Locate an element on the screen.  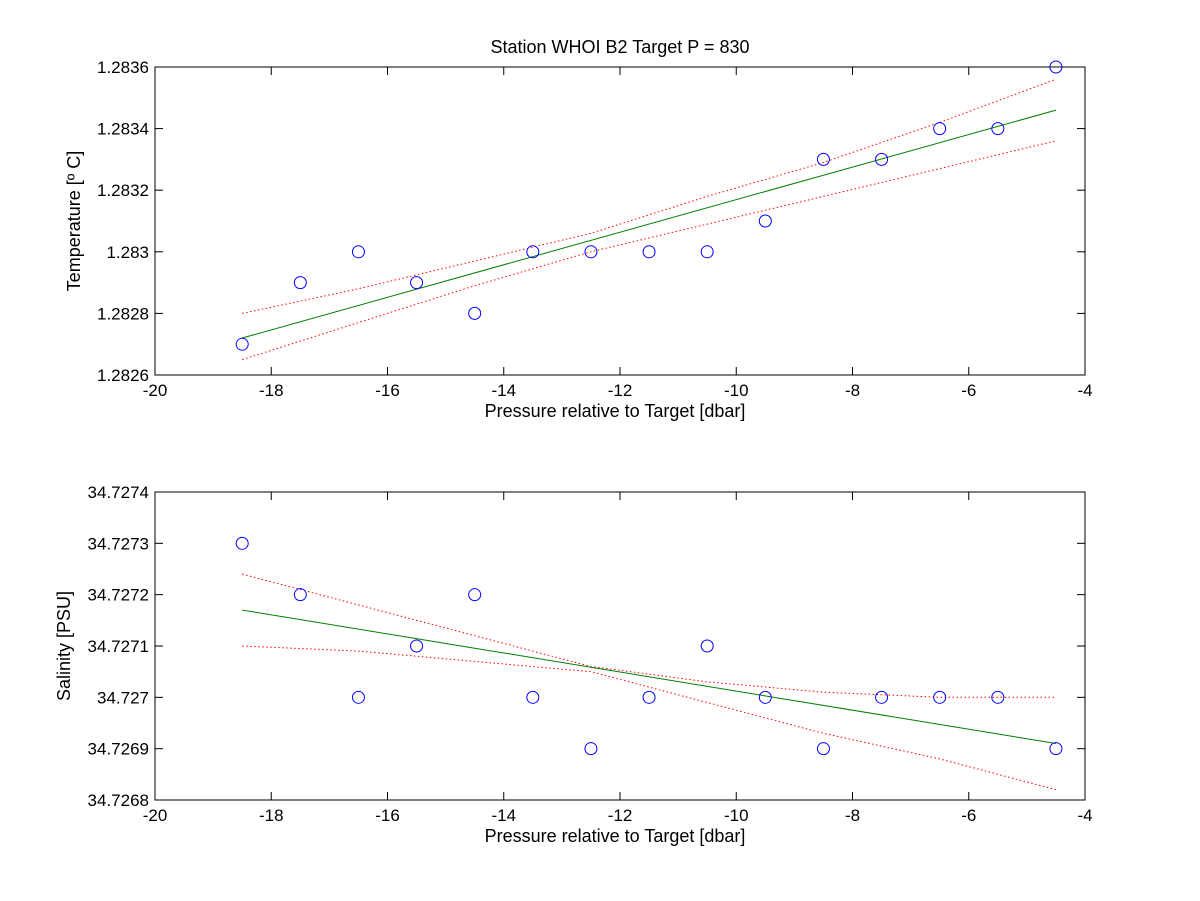
temperature-y-tick-label: 1.2828 is located at coordinates (123, 313).